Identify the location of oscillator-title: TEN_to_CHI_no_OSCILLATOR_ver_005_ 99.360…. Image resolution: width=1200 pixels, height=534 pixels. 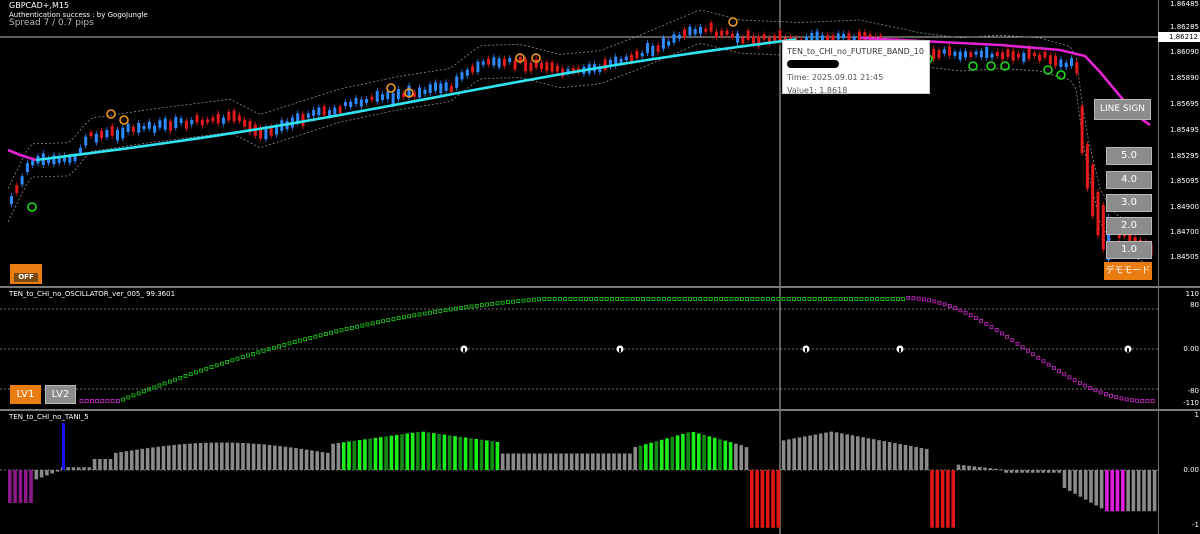
(92, 294).